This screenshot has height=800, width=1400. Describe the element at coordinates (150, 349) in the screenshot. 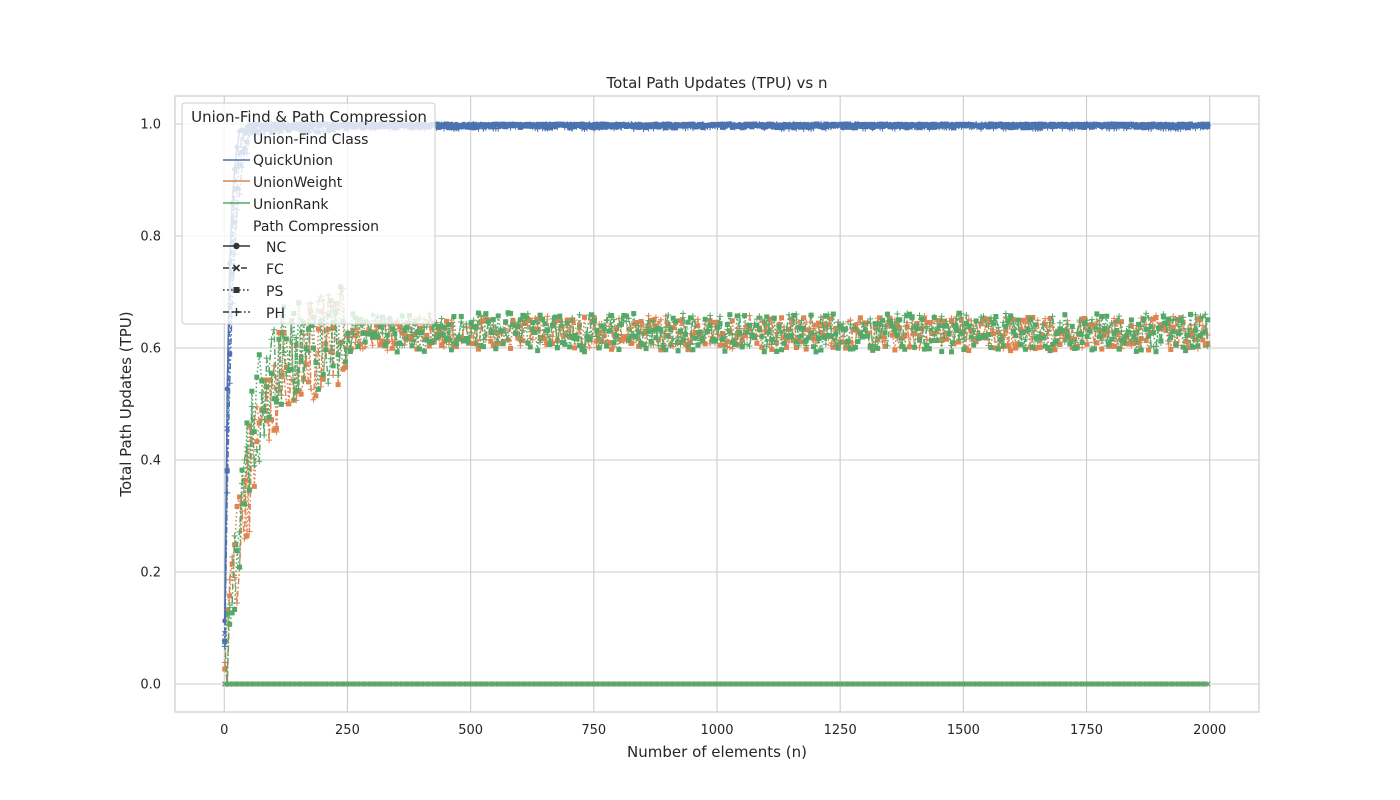

I see `y-tick-label: 0.6` at that location.